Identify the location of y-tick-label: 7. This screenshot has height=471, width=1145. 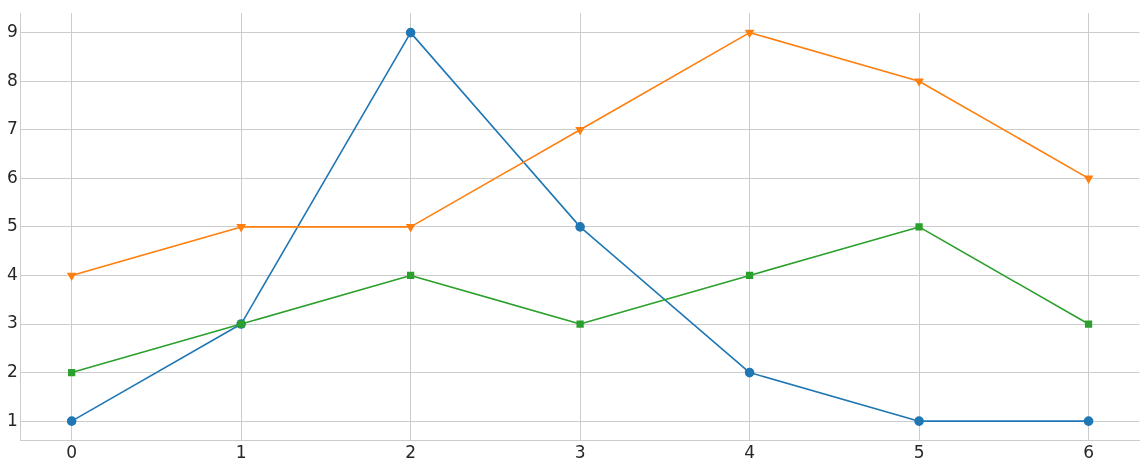
(12, 128).